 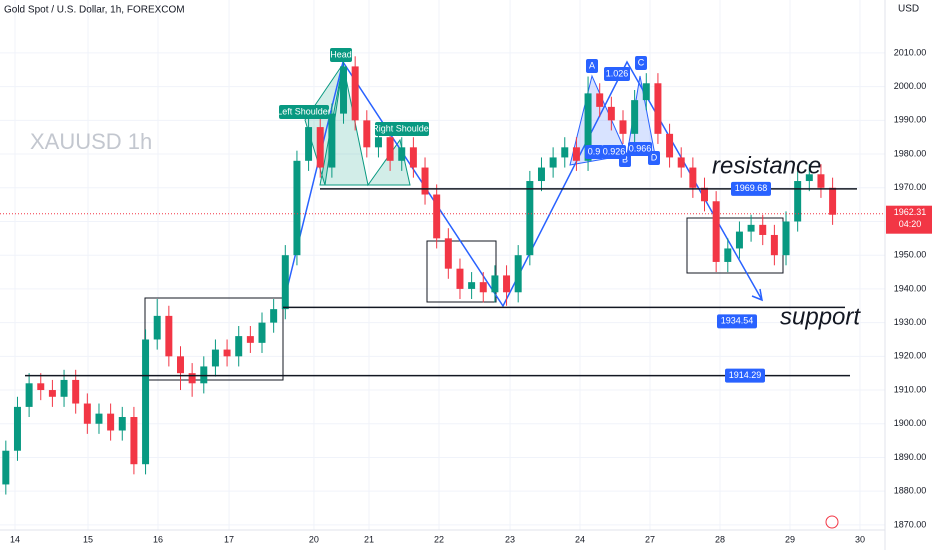 What do you see at coordinates (650, 539) in the screenshot?
I see `x-tick-label: 27` at bounding box center [650, 539].